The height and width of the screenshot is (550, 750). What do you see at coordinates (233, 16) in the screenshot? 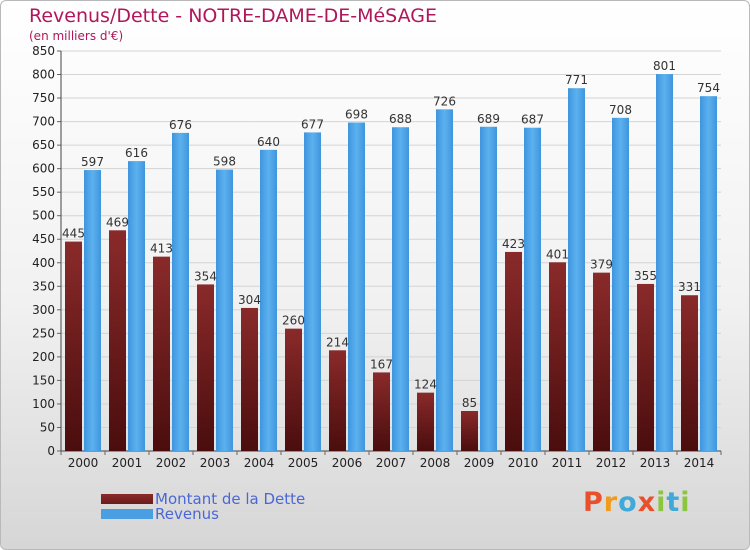
I see `chart-title: Revenus/Dette - NOTRE-DAME-DE-MéSAGE` at bounding box center [233, 16].